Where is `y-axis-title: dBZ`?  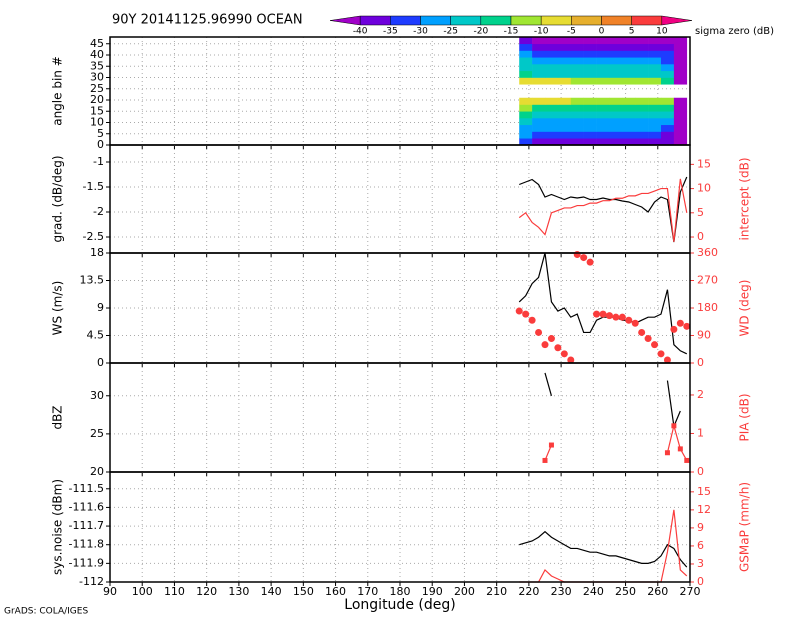 y-axis-title: dBZ is located at coordinates (58, 417).